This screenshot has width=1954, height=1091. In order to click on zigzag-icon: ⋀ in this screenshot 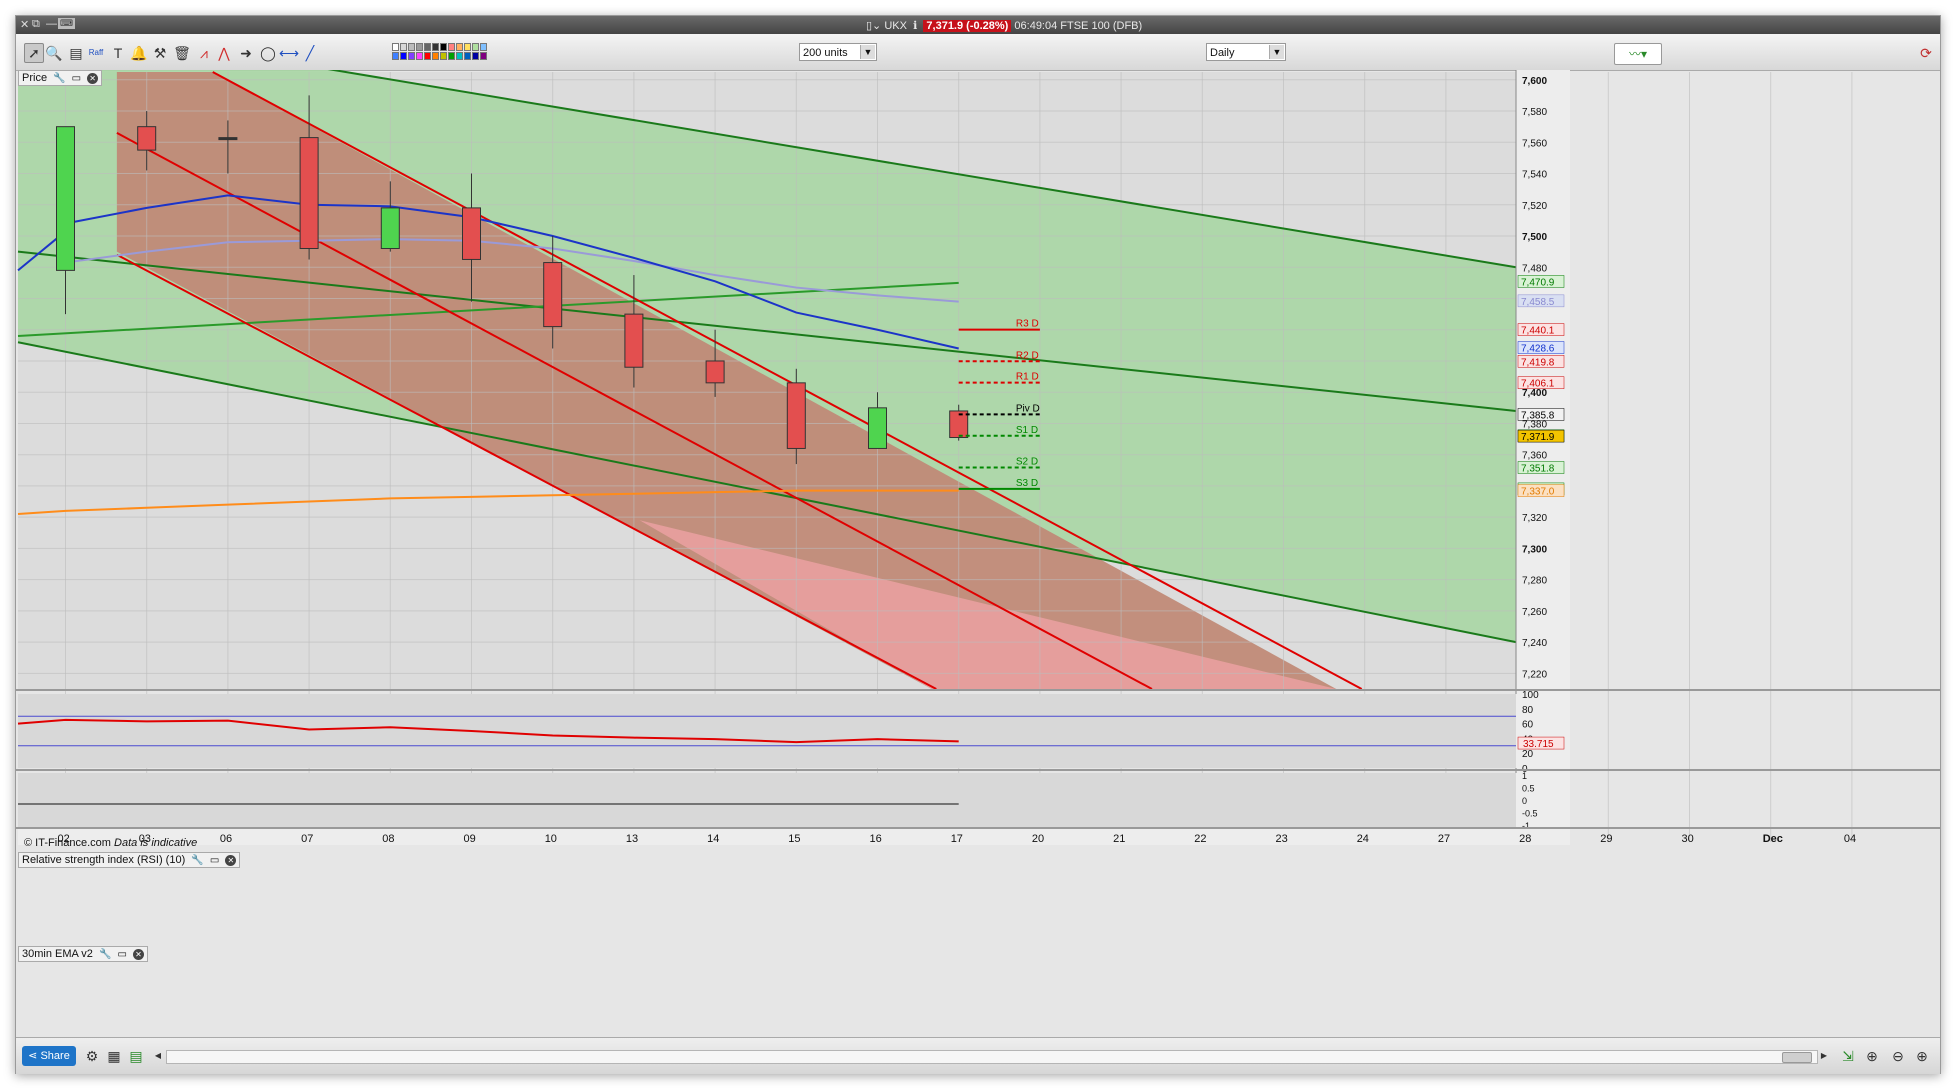, I will do `click(224, 53)`.